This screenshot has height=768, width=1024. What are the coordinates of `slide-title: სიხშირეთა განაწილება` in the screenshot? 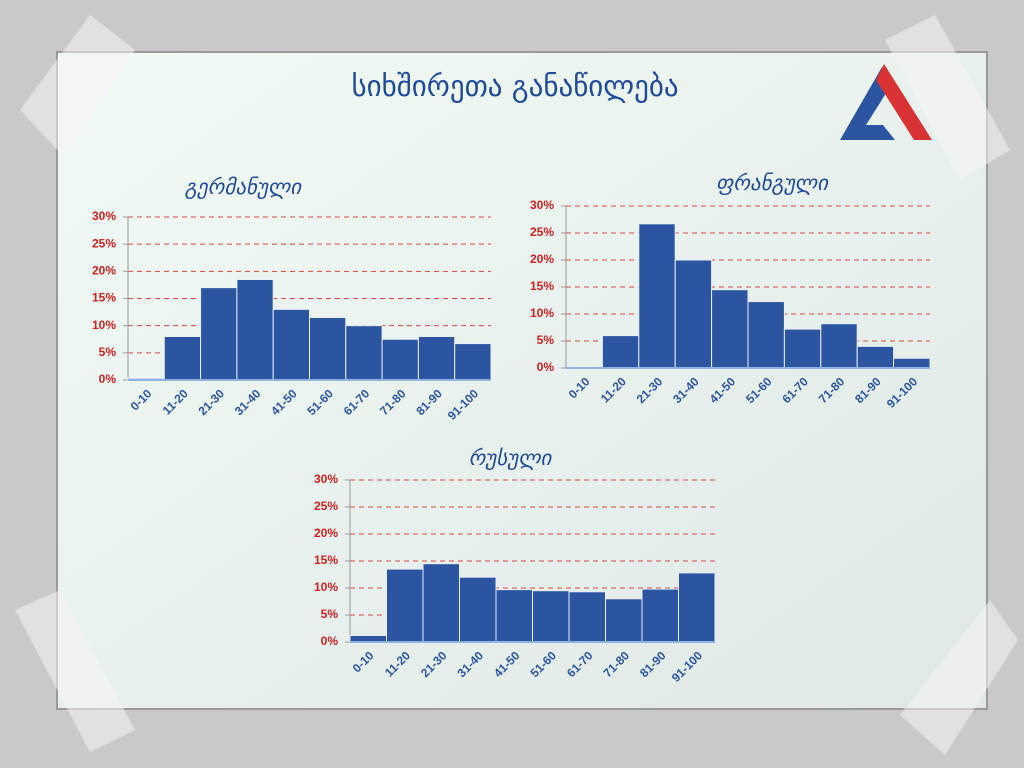 It's located at (514, 86).